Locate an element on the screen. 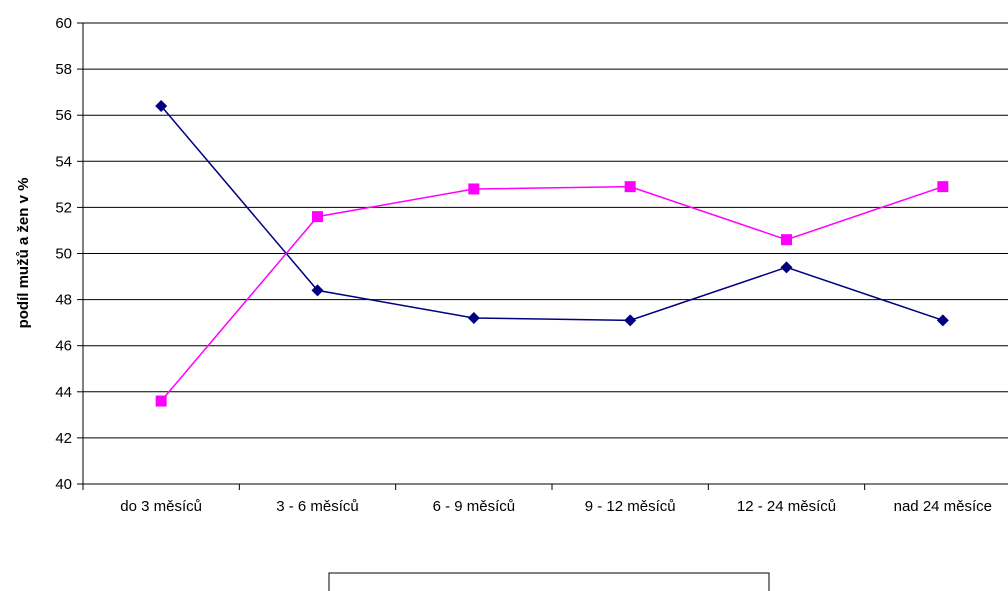  x-tick-label: 6 - 9 měsíců is located at coordinates (474, 506).